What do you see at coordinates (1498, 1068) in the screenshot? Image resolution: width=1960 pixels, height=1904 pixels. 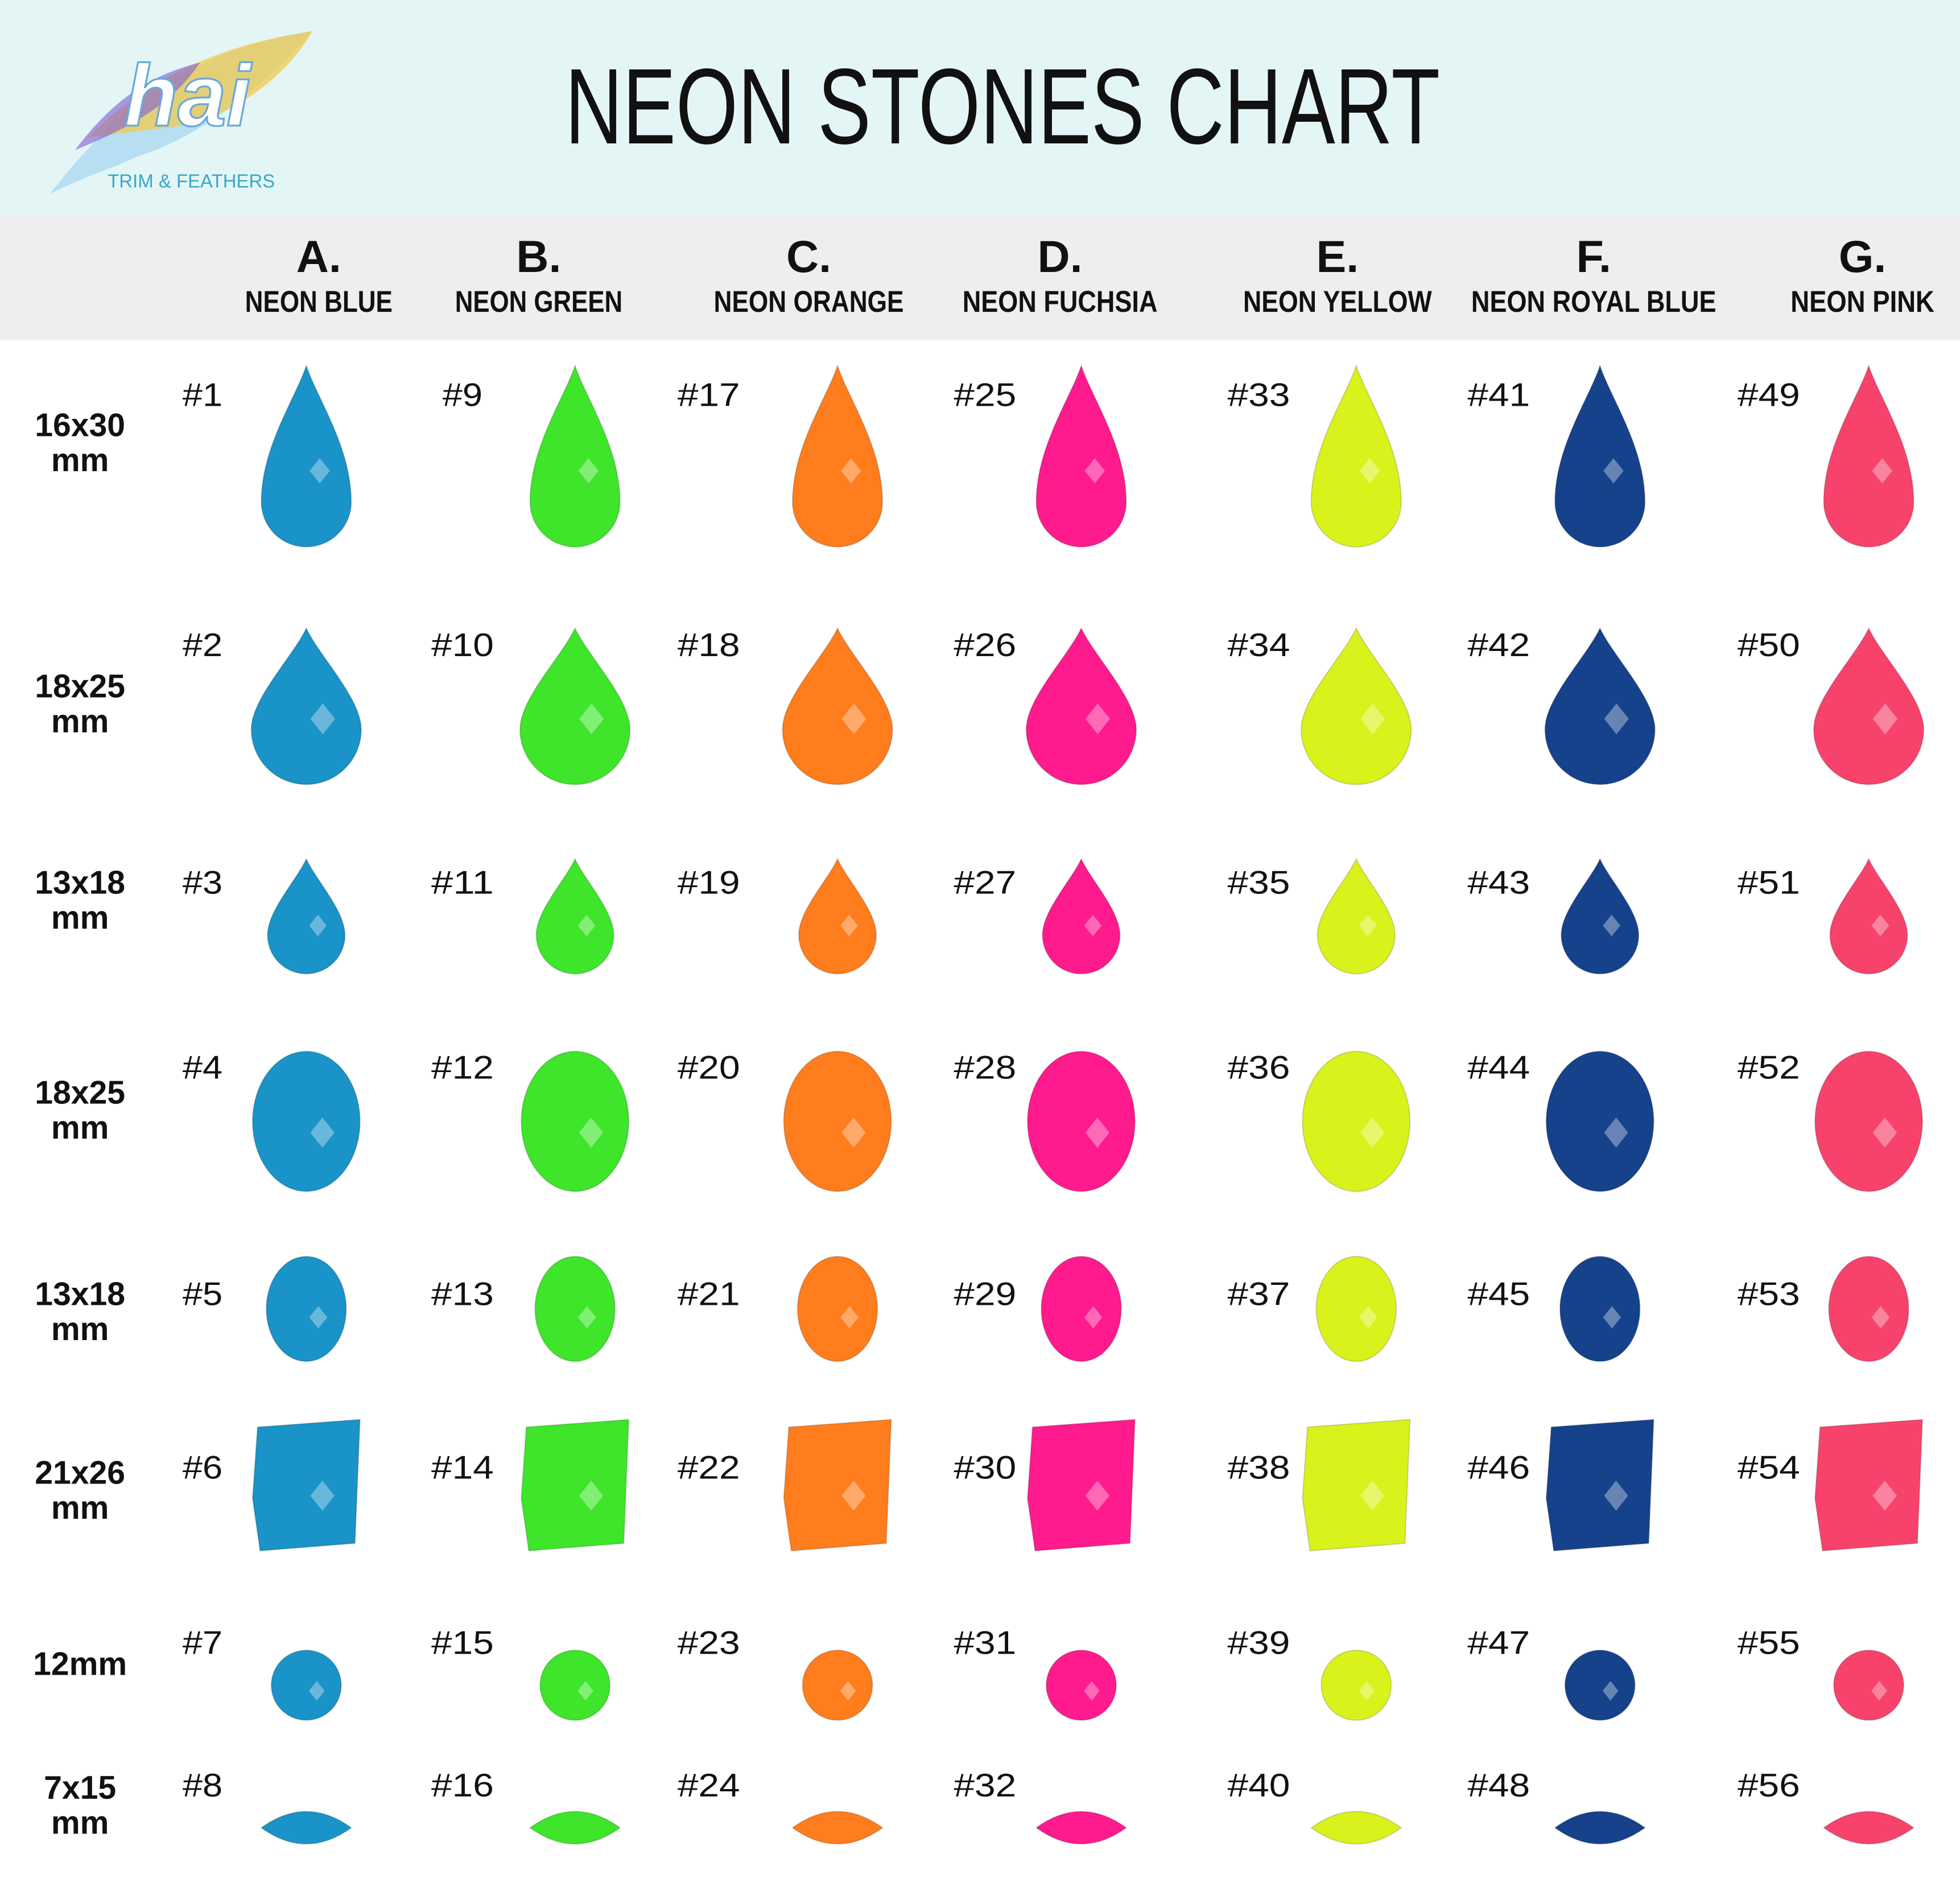 I see `stone-number: #44` at bounding box center [1498, 1068].